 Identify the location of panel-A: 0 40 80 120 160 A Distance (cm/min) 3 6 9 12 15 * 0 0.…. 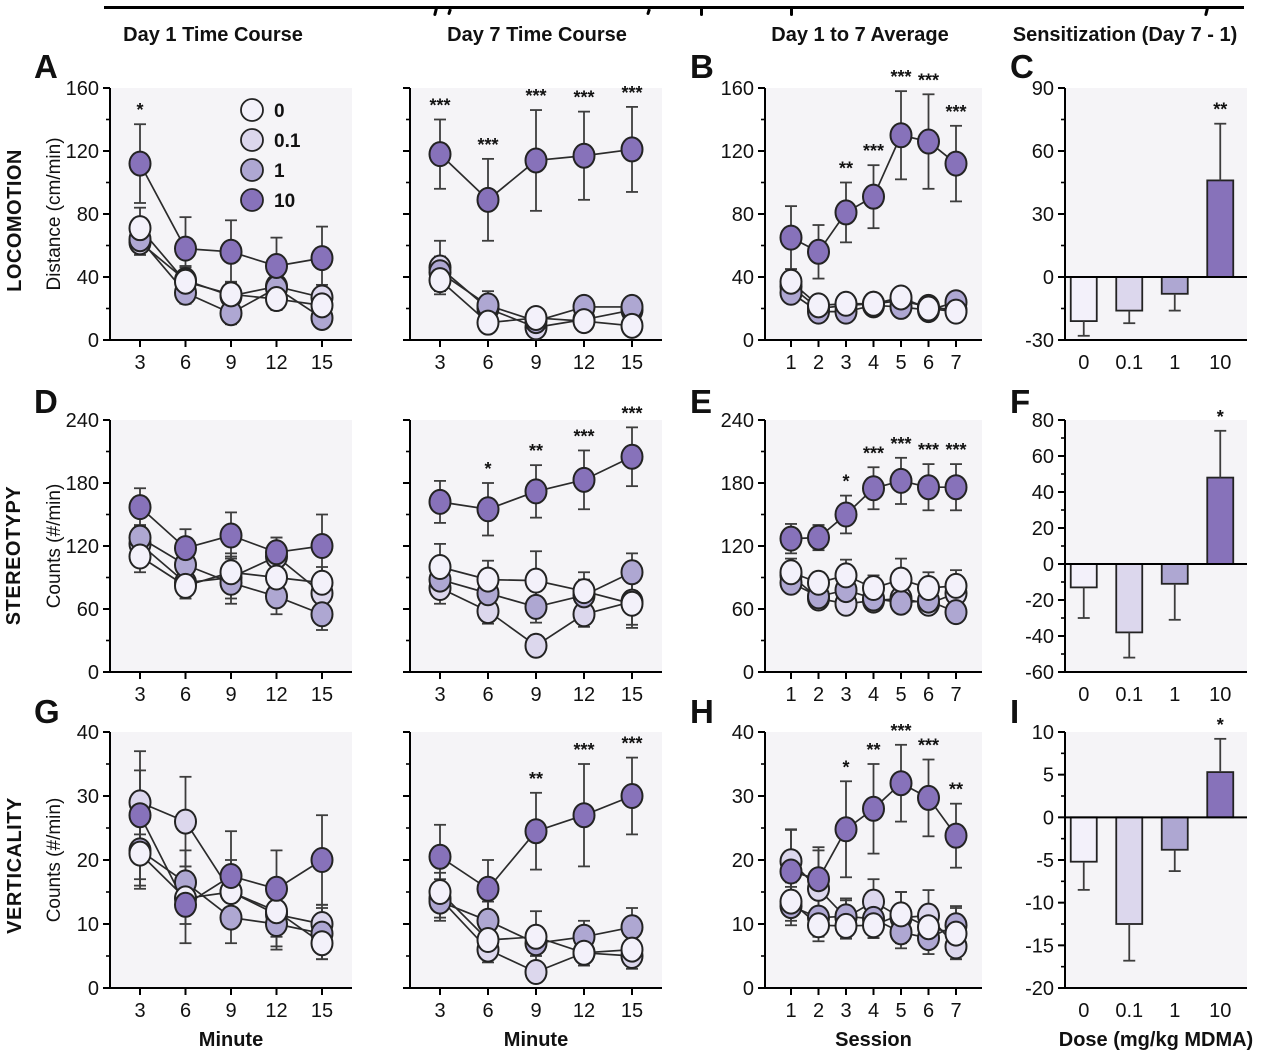
(193, 212).